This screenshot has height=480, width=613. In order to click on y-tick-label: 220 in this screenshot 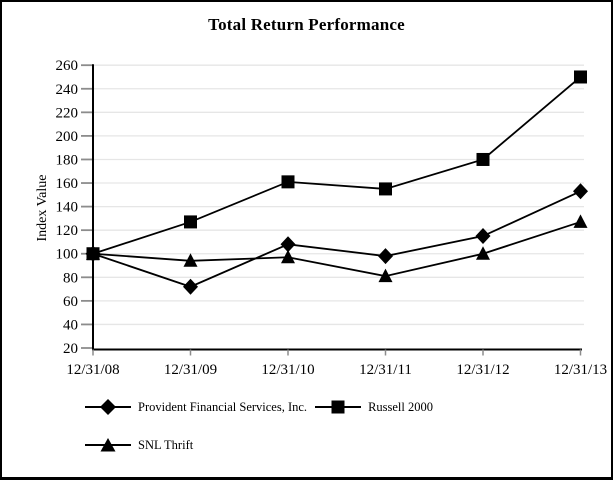, I will do `click(67, 113)`.